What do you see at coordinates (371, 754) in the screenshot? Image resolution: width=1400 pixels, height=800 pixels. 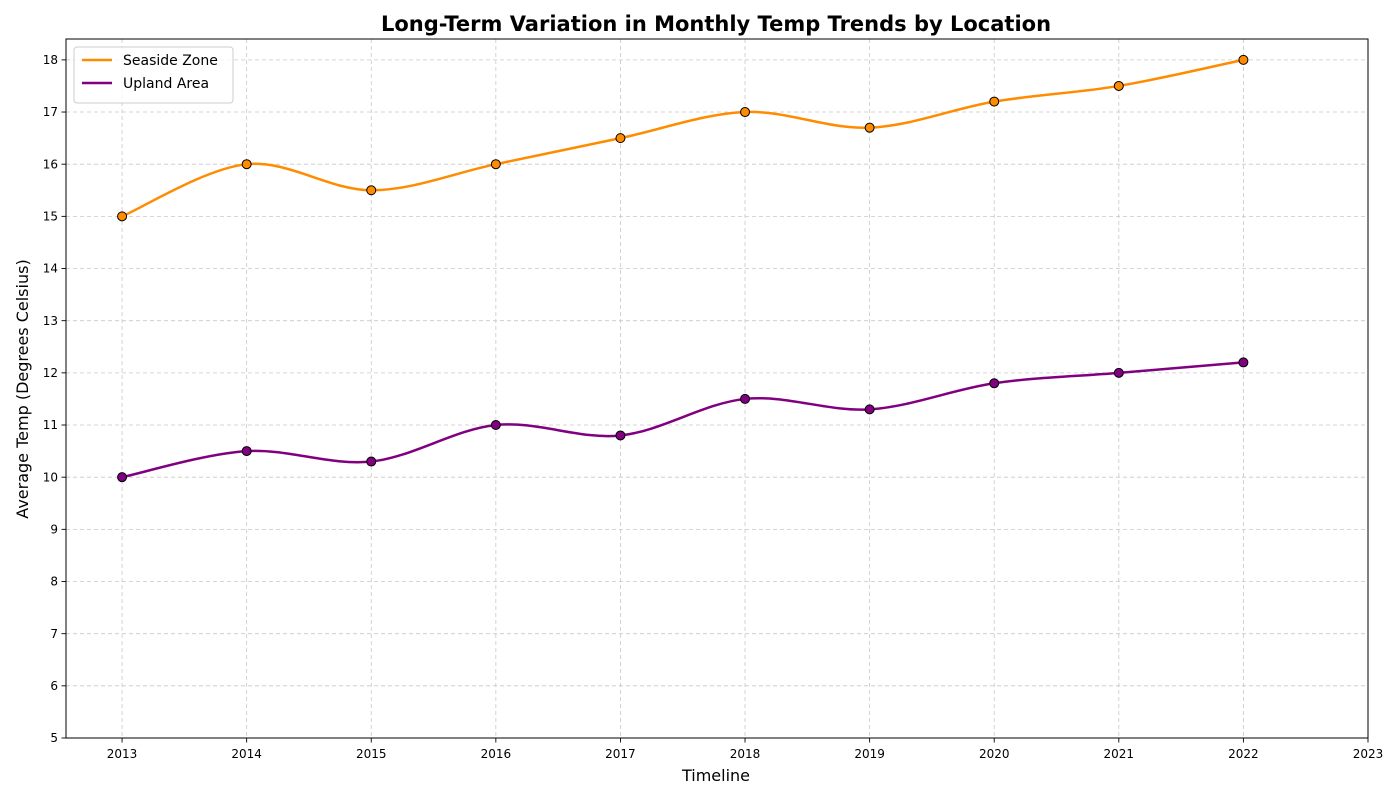 I see `x-tick-label: 2015` at bounding box center [371, 754].